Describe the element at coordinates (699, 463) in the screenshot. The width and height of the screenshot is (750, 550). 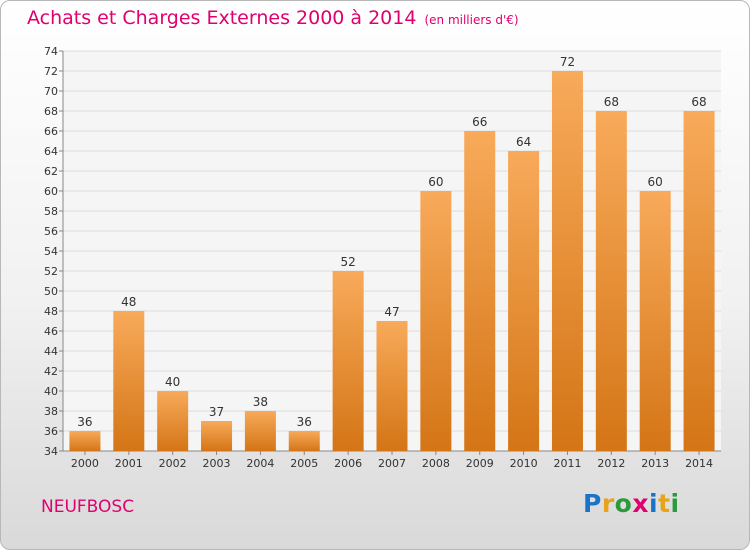
I see `x-tick-label: 2014` at that location.